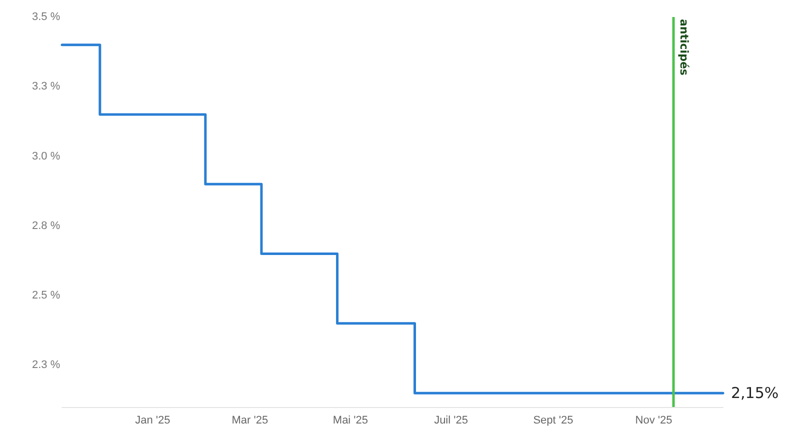 This screenshot has width=791, height=437. What do you see at coordinates (350, 420) in the screenshot?
I see `x-tick-label: Mai '25` at bounding box center [350, 420].